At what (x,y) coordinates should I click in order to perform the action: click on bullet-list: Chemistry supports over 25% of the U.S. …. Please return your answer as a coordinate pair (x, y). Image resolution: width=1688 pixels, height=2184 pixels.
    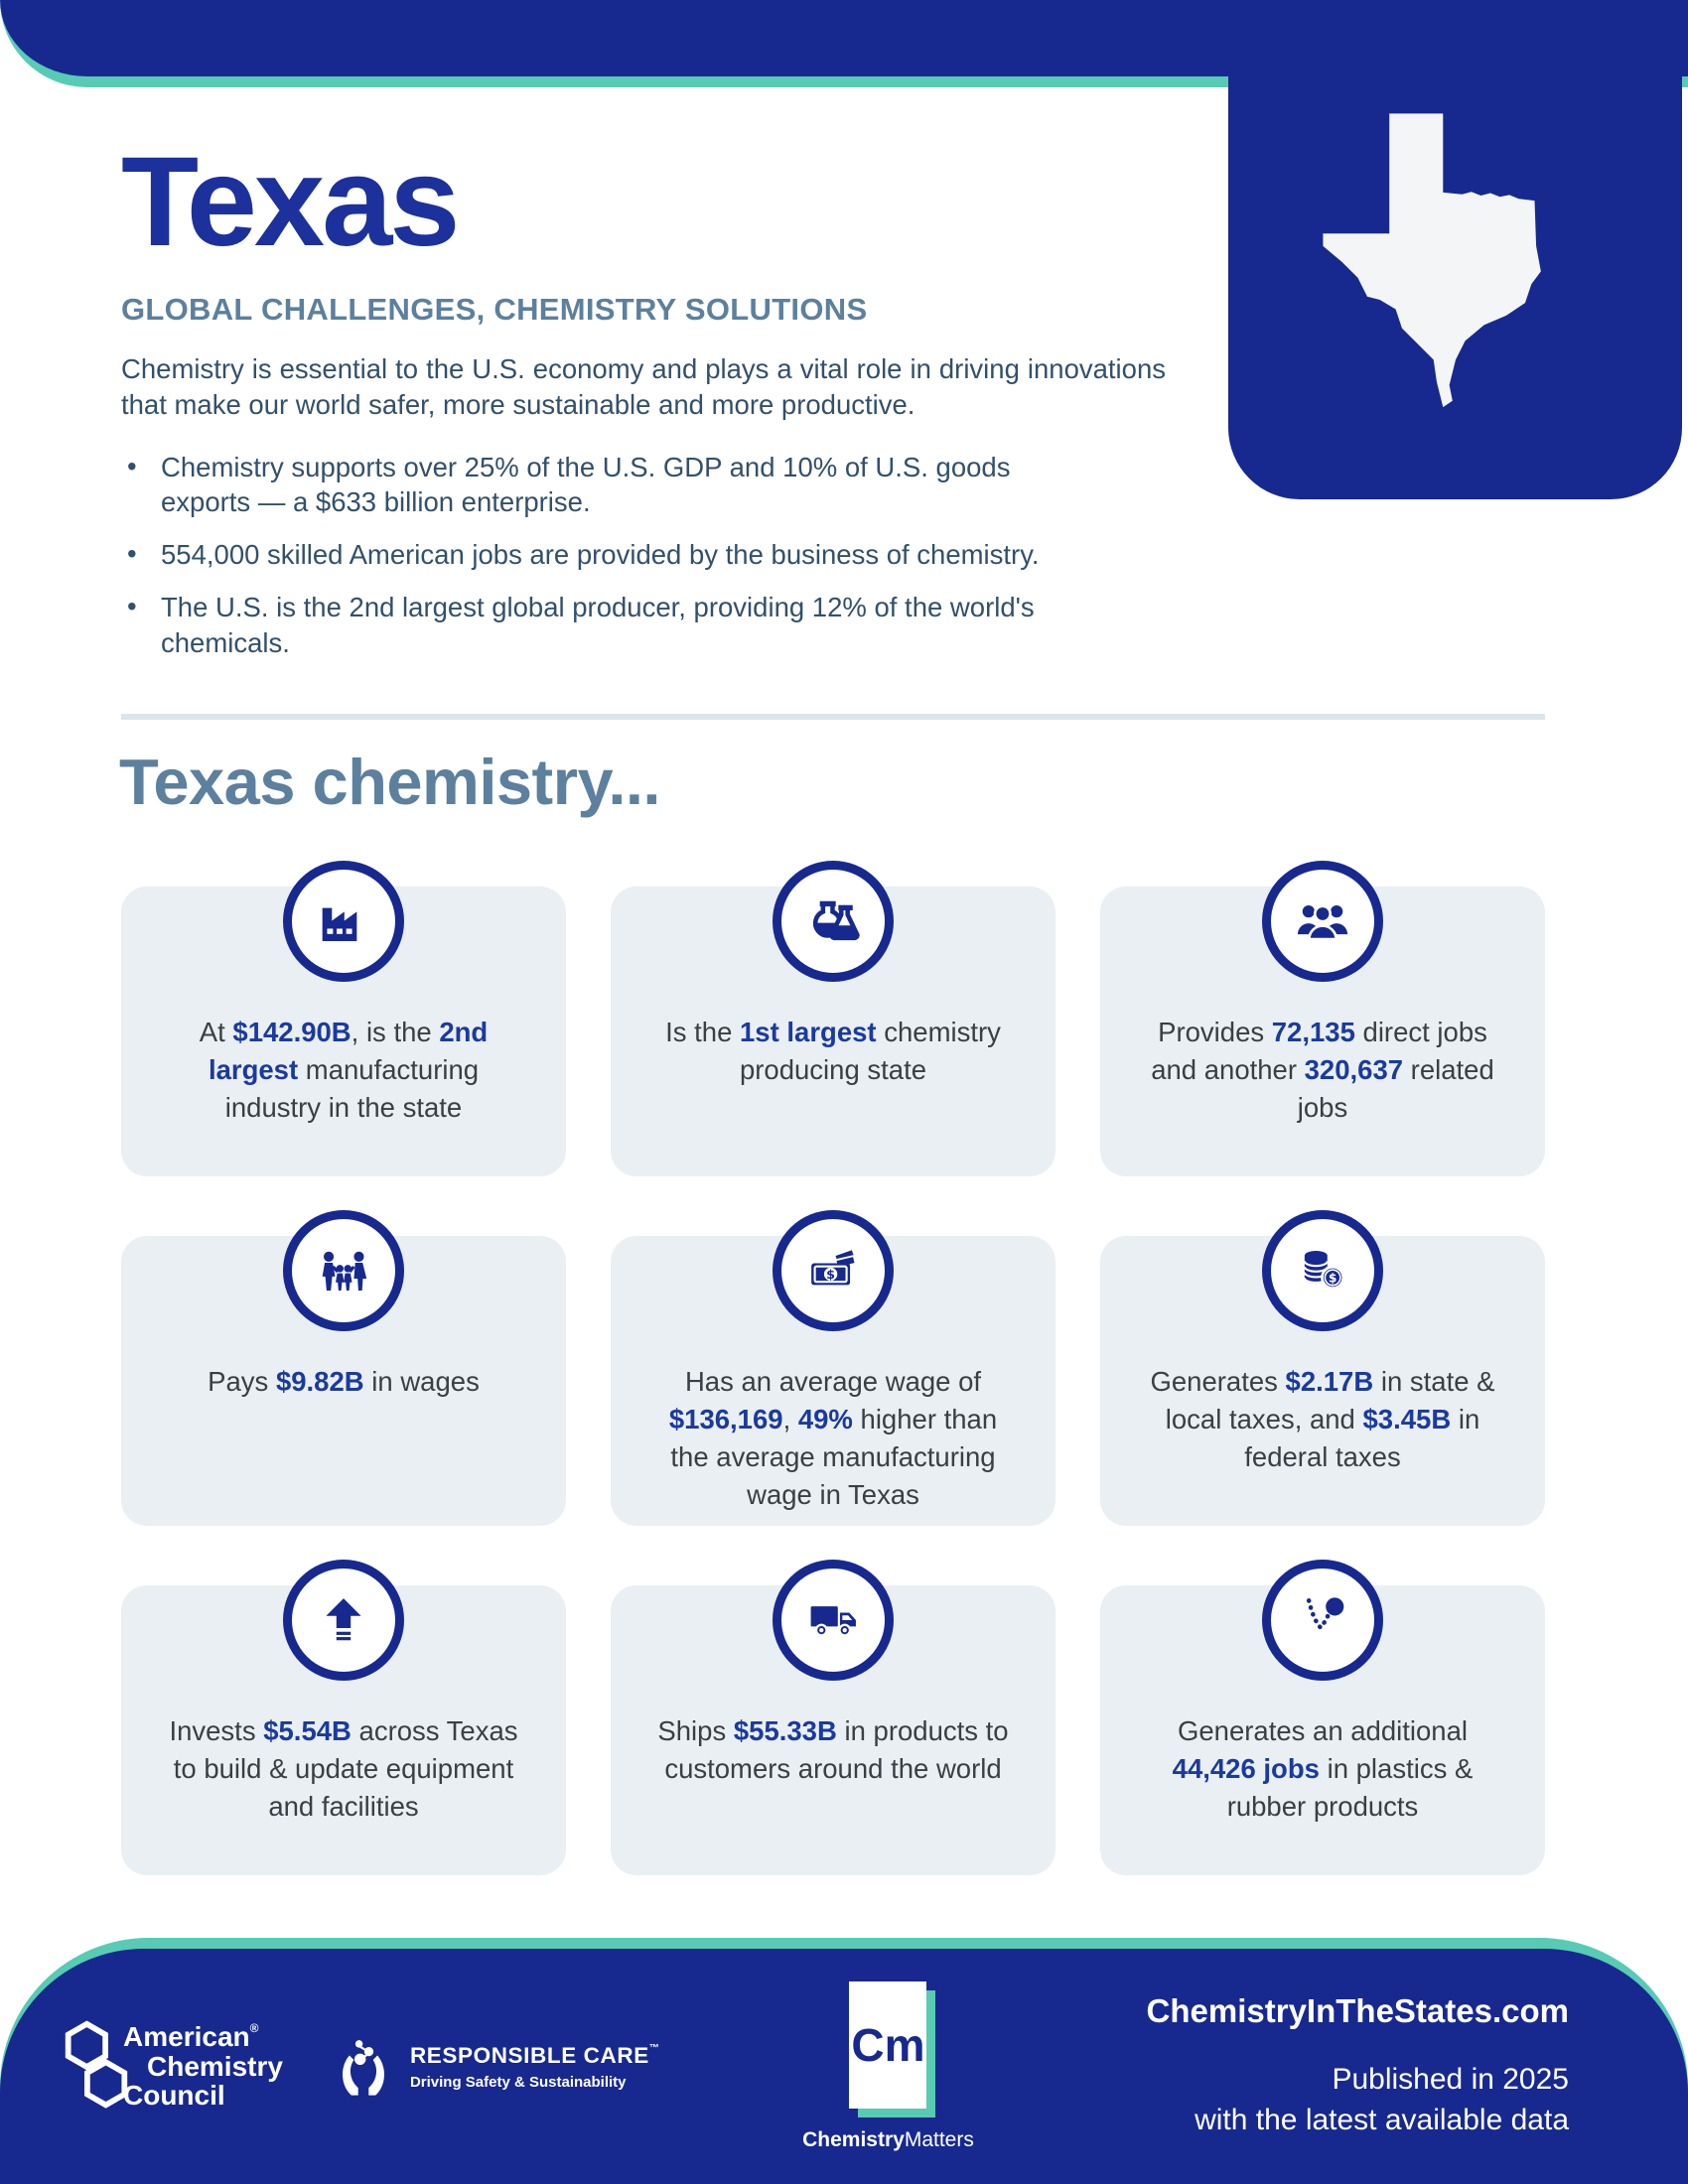
    Looking at the image, I should click on (600, 555).